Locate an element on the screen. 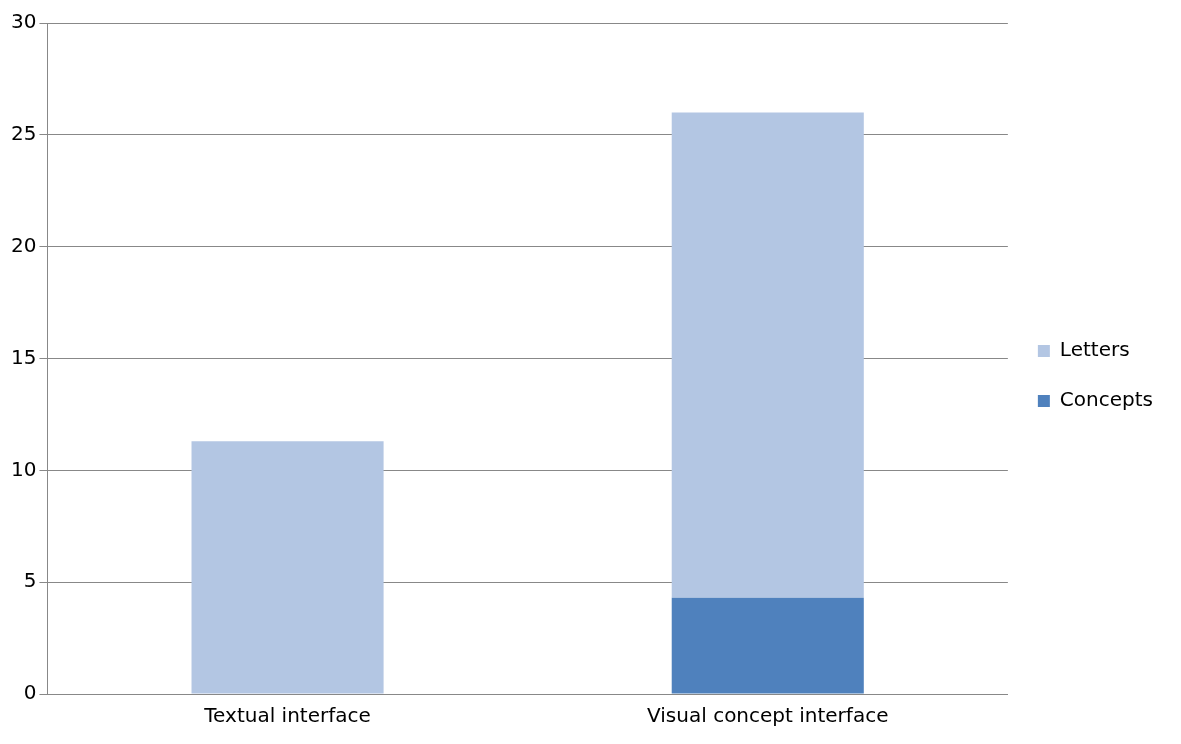 This screenshot has height=744, width=1181. y-tick-label: 30 is located at coordinates (24, 21).